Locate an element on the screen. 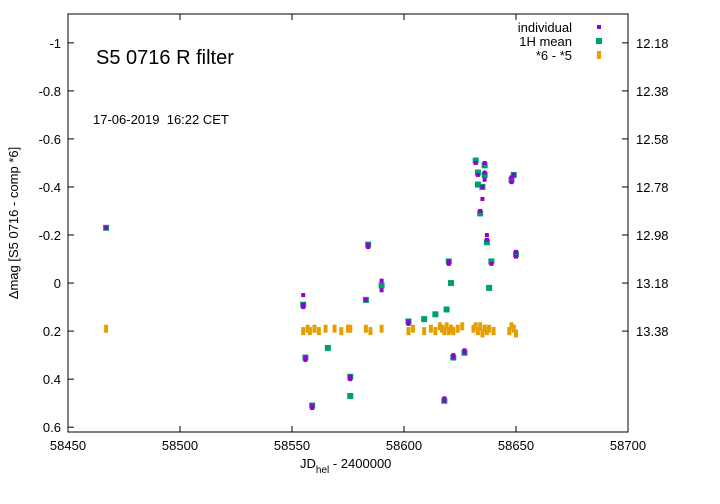  x-axis-label: JDhel - 2400000 is located at coordinates (345, 466).